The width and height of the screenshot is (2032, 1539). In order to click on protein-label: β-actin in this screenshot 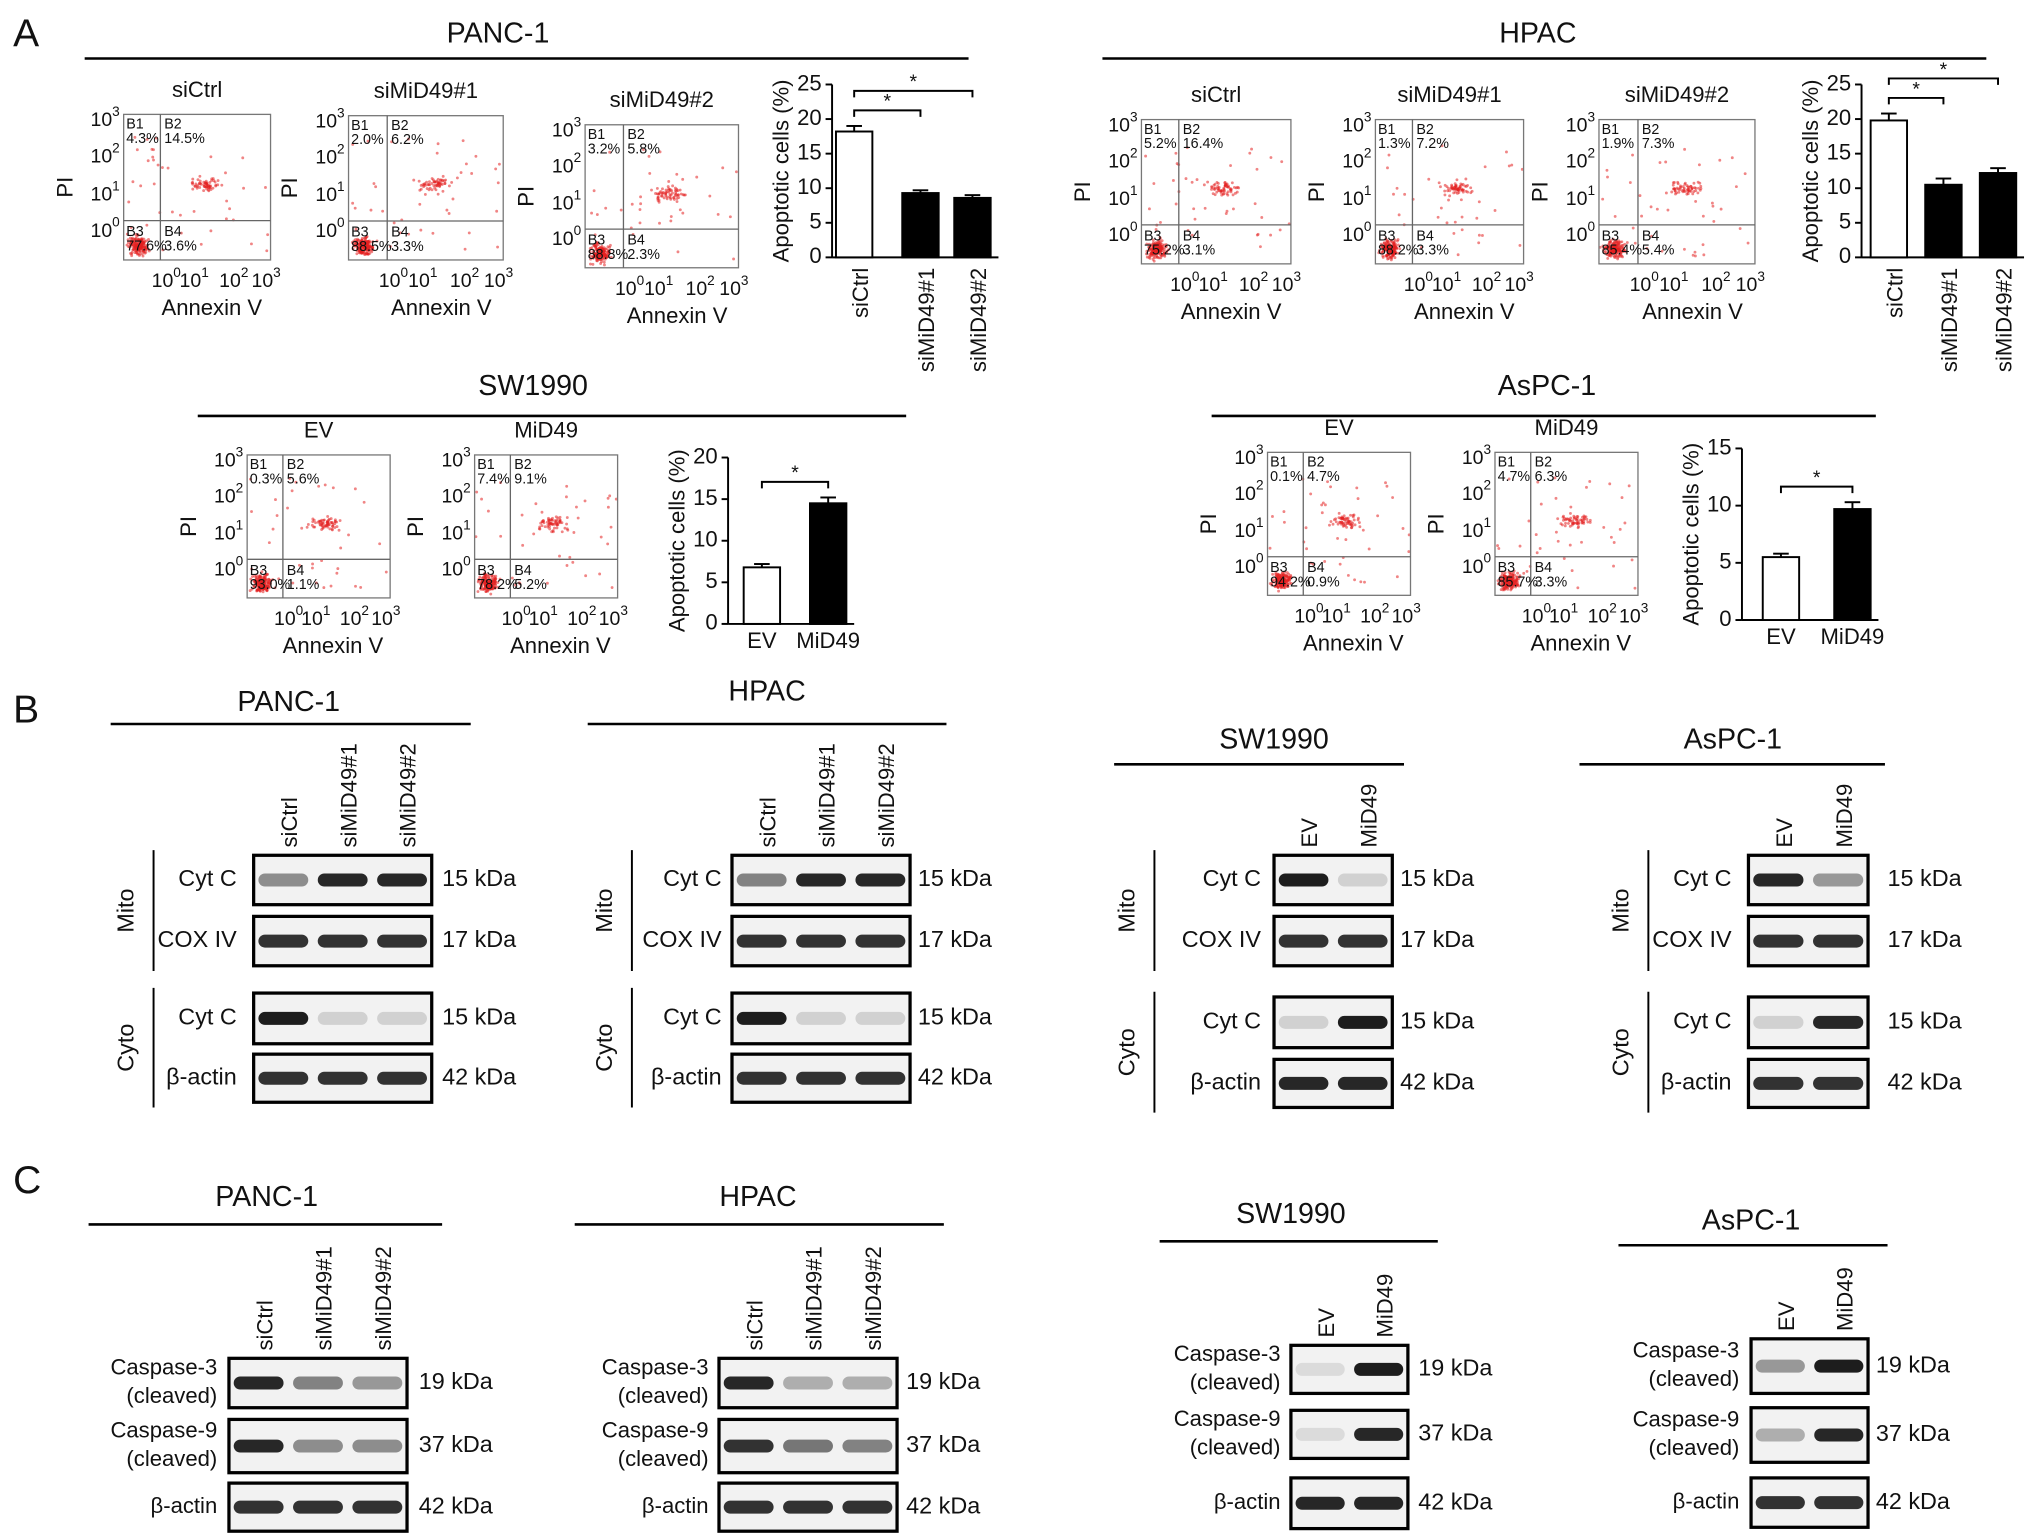, I will do `click(1706, 1500)`.